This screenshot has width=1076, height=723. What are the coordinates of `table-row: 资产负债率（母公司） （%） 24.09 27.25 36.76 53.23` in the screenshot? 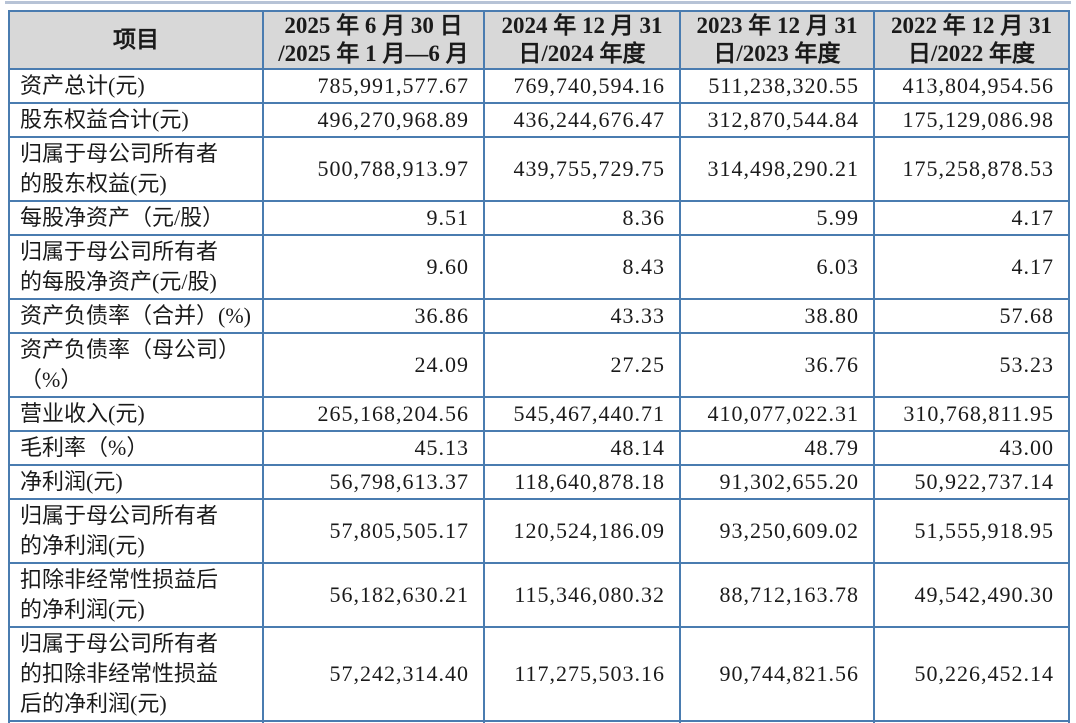 It's located at (539, 365).